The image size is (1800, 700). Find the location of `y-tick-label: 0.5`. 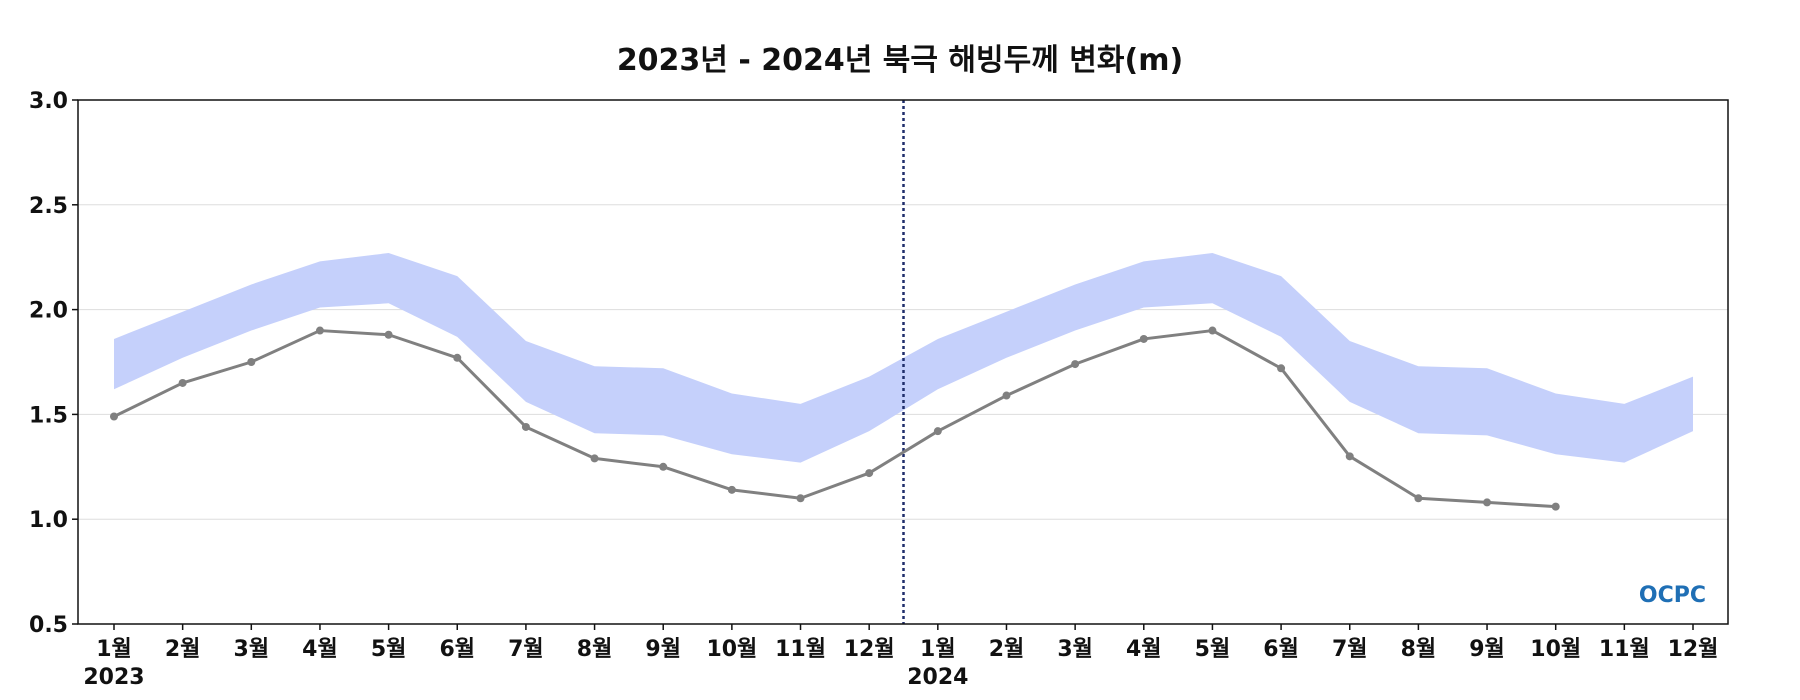

y-tick-label: 0.5 is located at coordinates (48, 625).